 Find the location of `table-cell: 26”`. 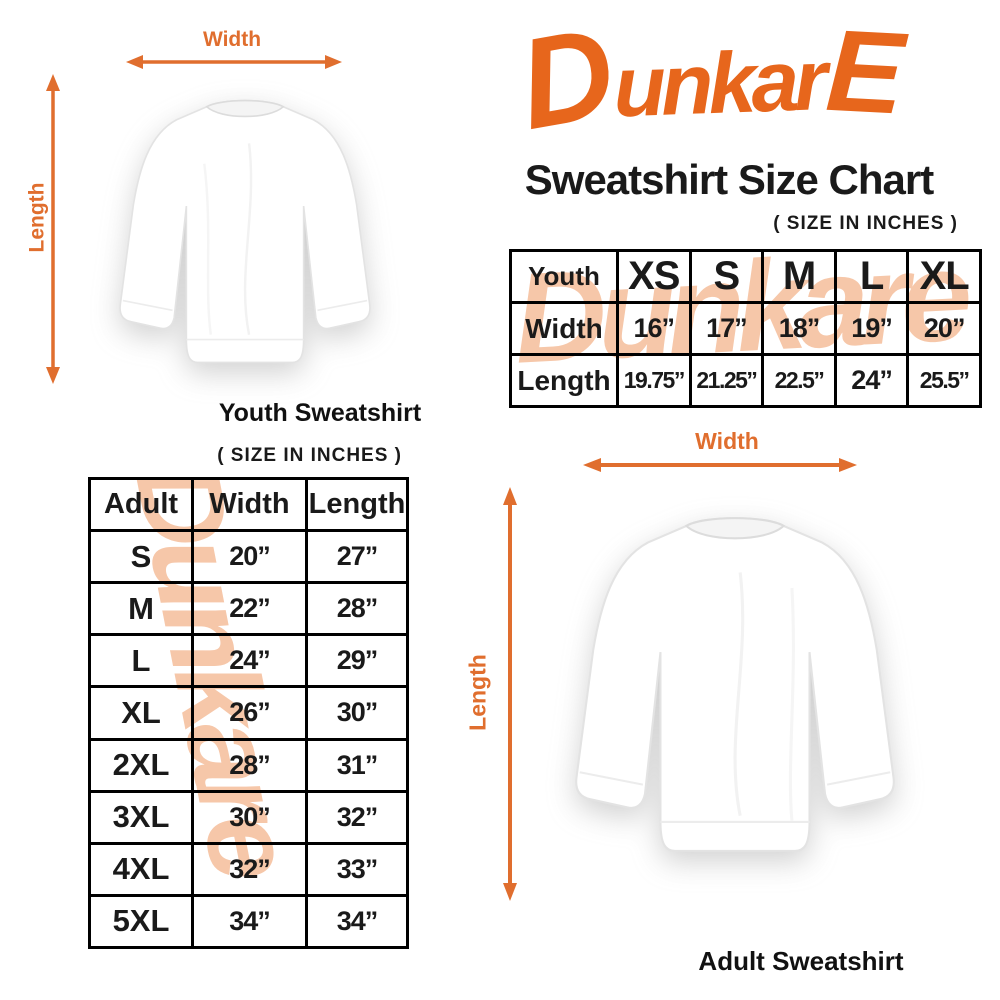

table-cell: 26” is located at coordinates (249, 713).